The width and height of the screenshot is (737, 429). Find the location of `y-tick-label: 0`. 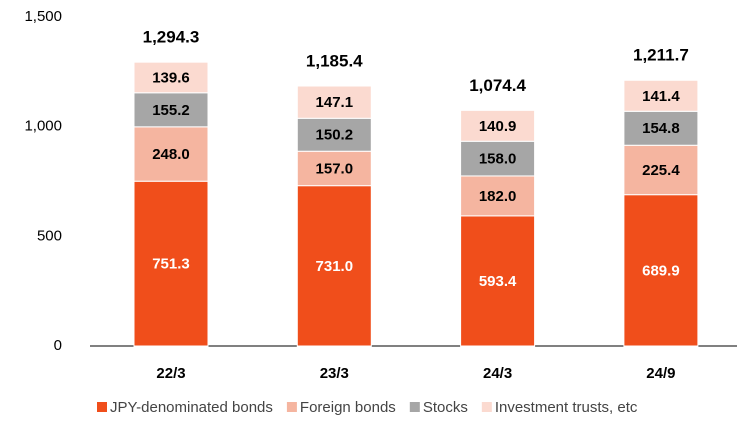

y-tick-label: 0 is located at coordinates (58, 345).